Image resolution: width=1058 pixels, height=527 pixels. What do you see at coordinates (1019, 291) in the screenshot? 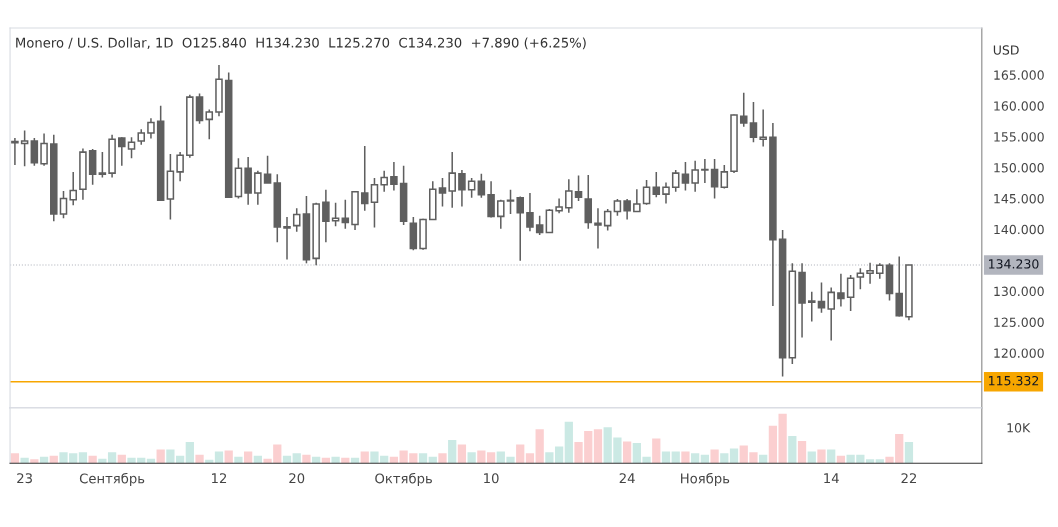
I see `y-tick-label: 130.000` at bounding box center [1019, 291].